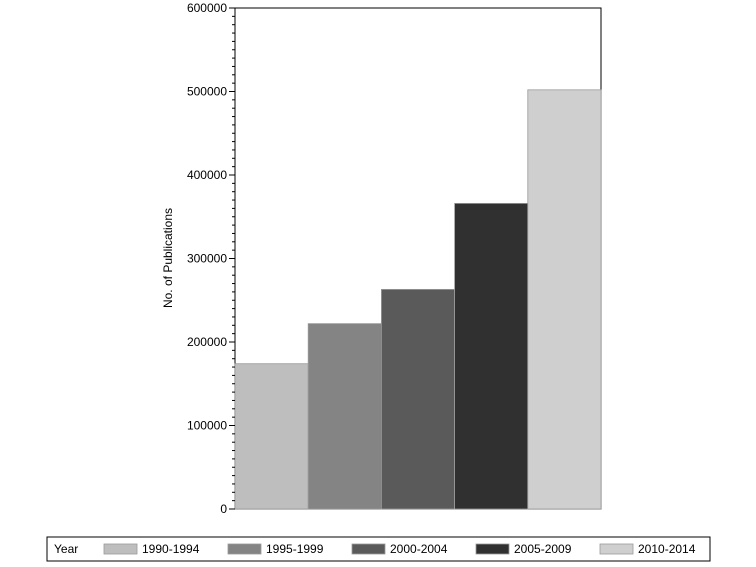 The height and width of the screenshot is (567, 756). I want to click on bar-2010-2014, so click(564, 299).